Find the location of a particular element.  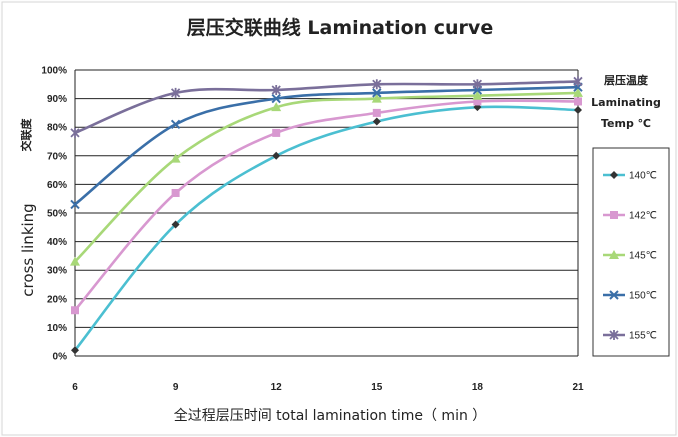

legend-label-4: 155℃ is located at coordinates (643, 336).